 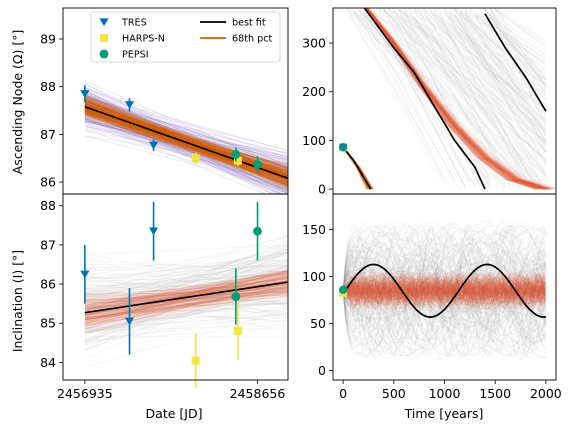 I want to click on x-tick-label: 500, so click(x=394, y=393).